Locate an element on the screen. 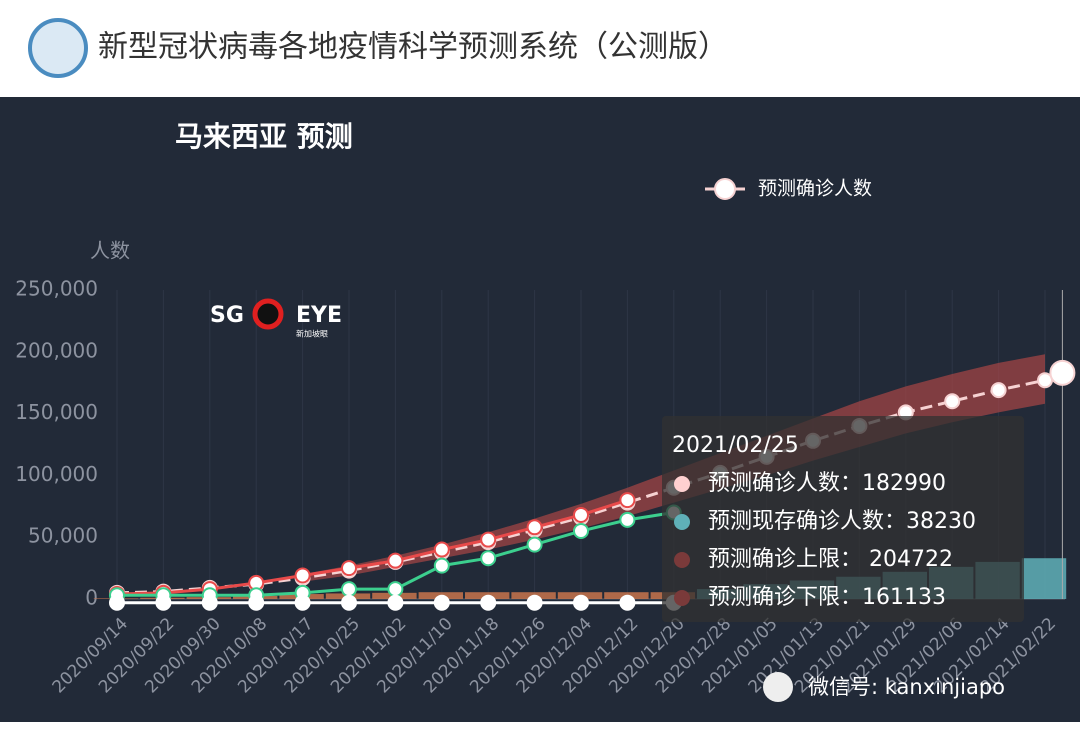  y-tick-label: 200,000 is located at coordinates (56, 350).